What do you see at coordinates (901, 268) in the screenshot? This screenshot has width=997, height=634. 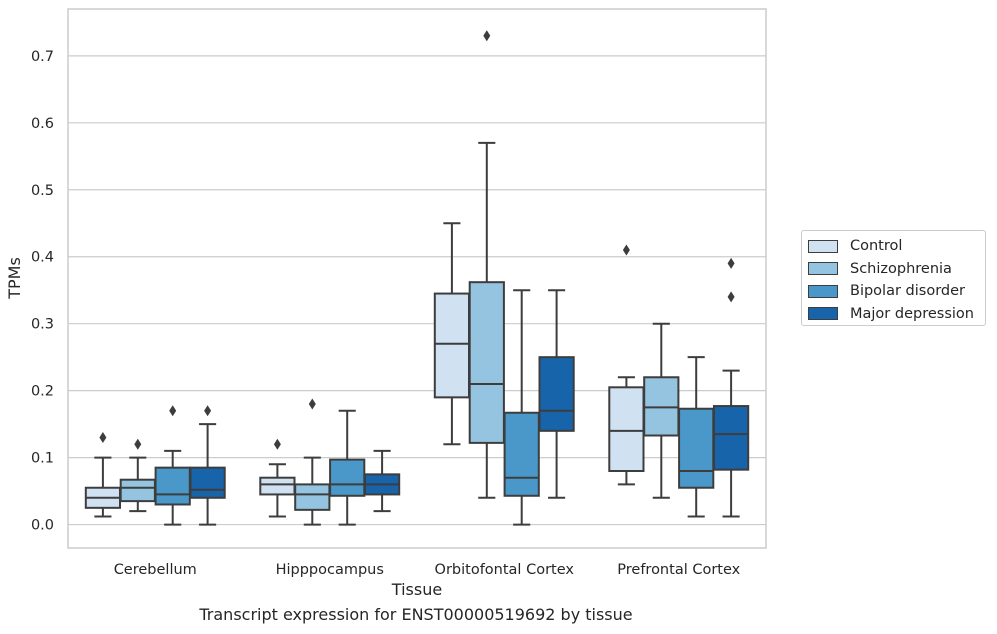 I see `legend-label-schizophrenia: Schizophrenia` at bounding box center [901, 268].